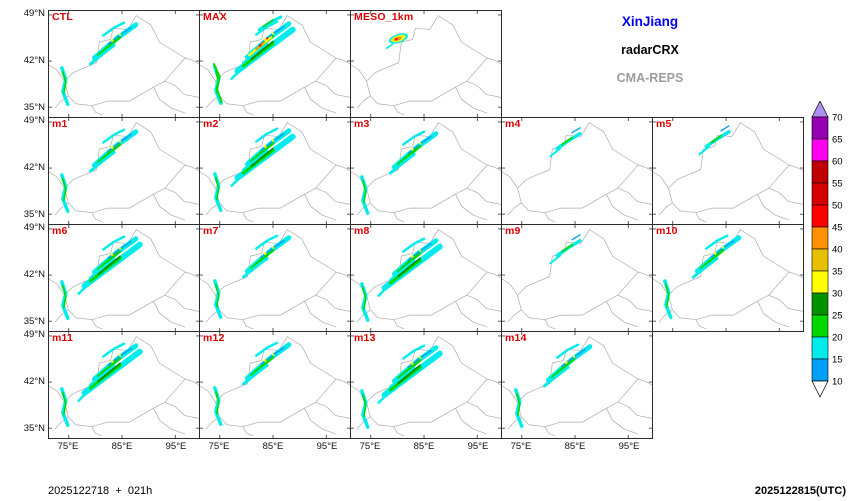  I want to click on colorbar-tick-label: 30, so click(837, 294).